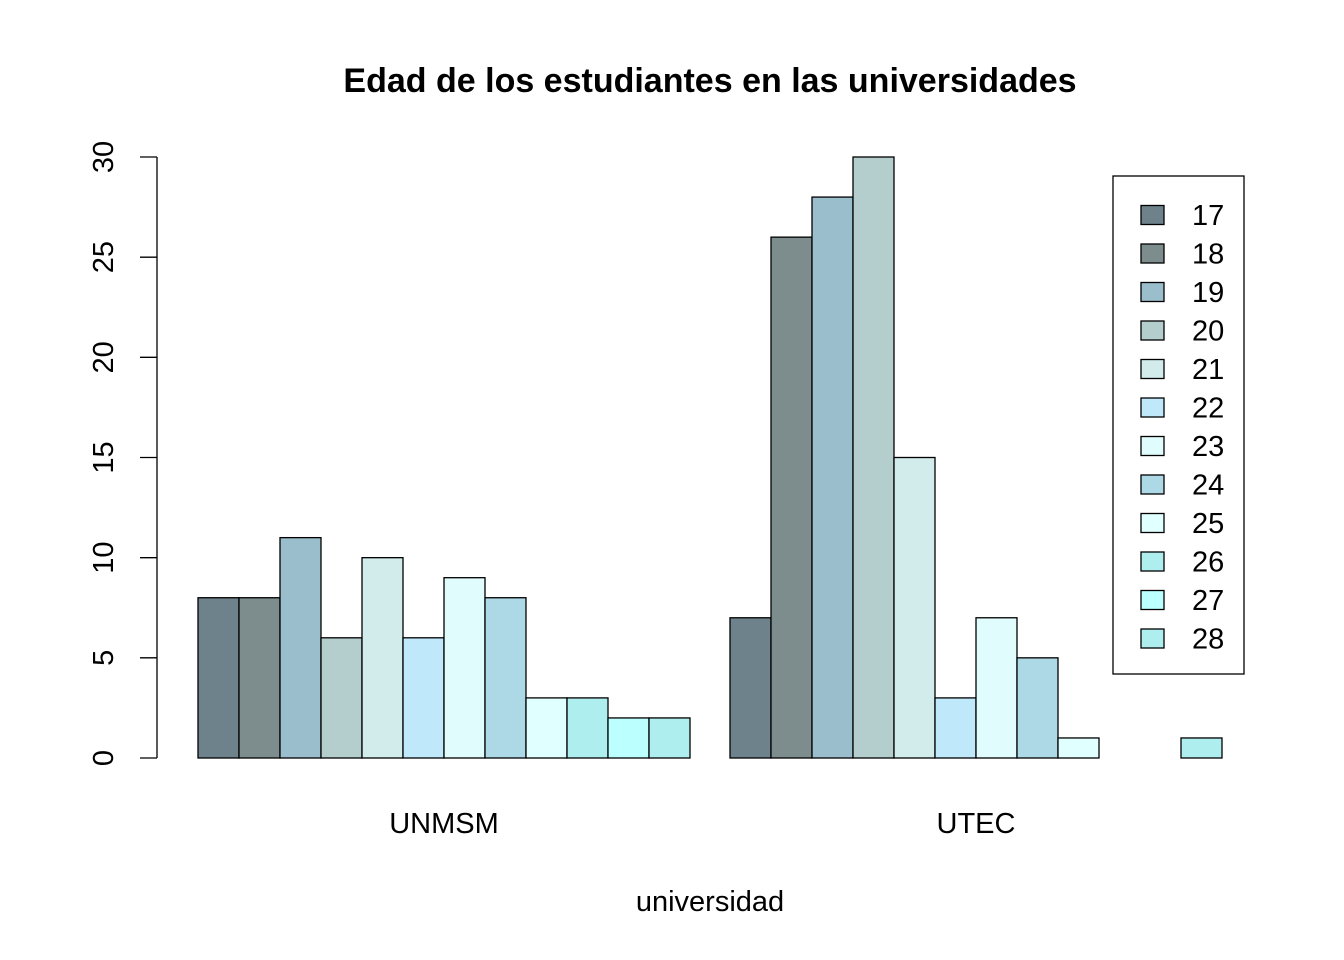 The height and width of the screenshot is (960, 1344). Describe the element at coordinates (1208, 640) in the screenshot. I see `legend-label: 28` at that location.